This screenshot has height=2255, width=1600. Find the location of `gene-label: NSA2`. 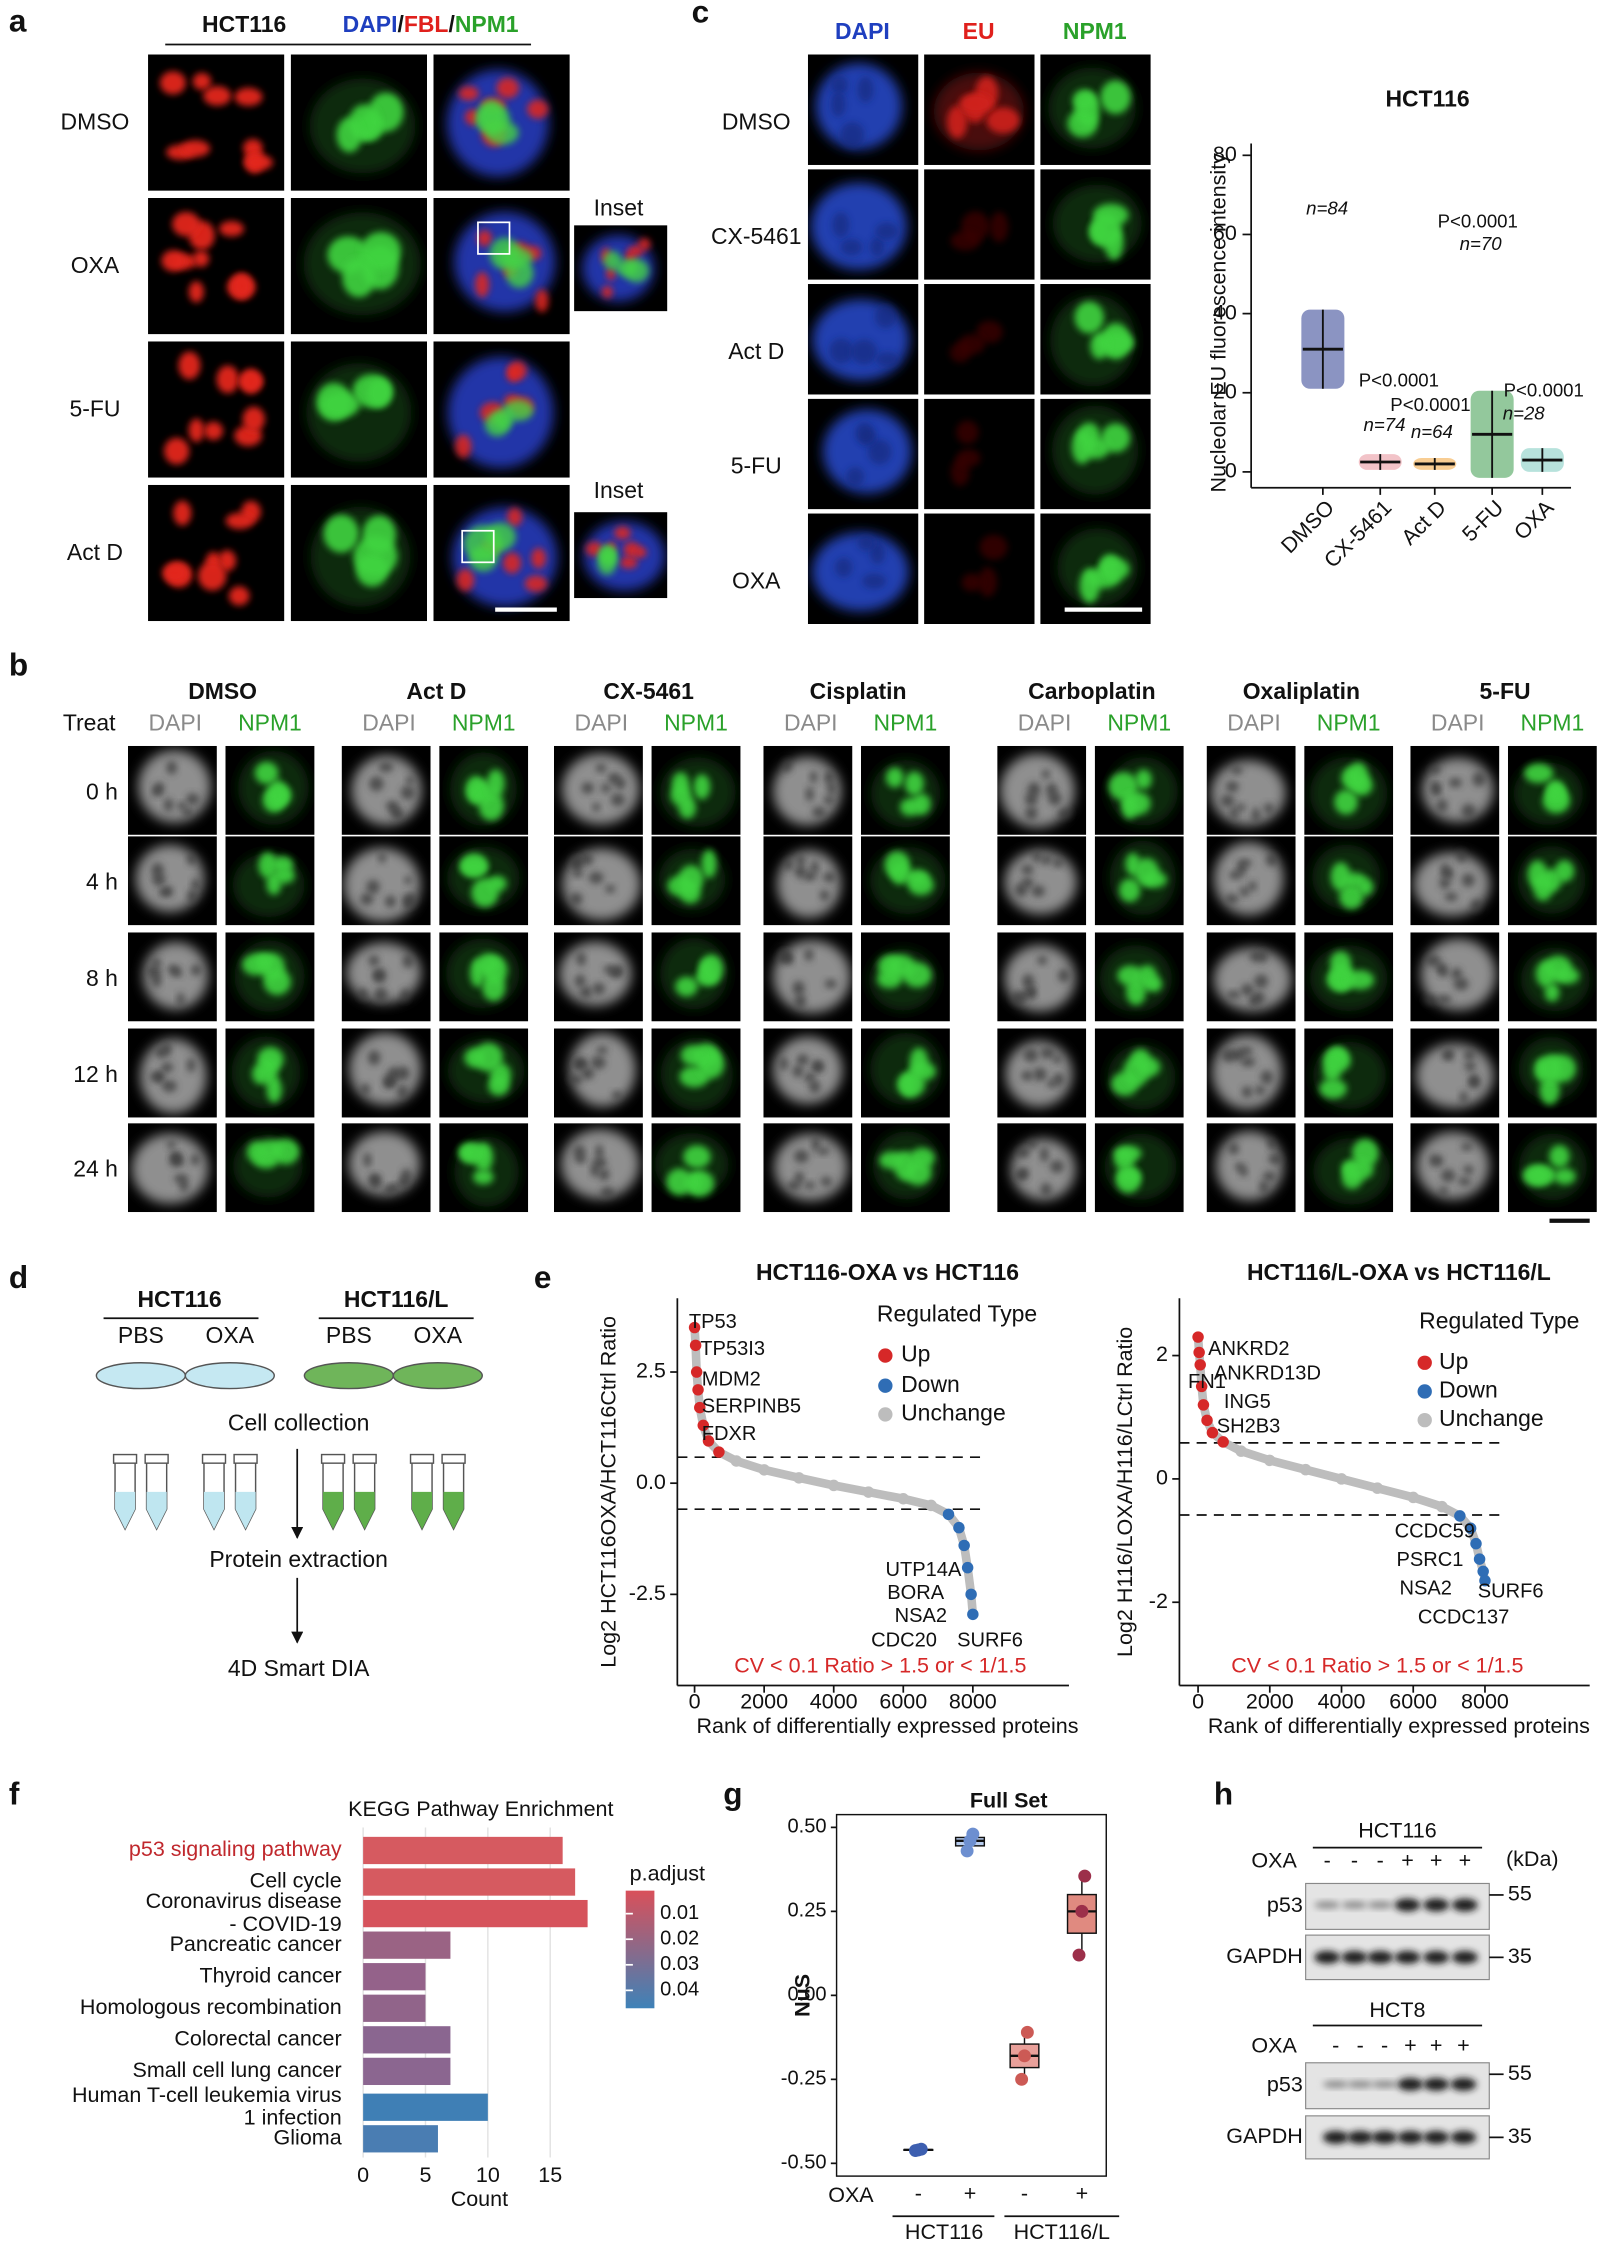

gene-label: NSA2 is located at coordinates (1426, 1589).